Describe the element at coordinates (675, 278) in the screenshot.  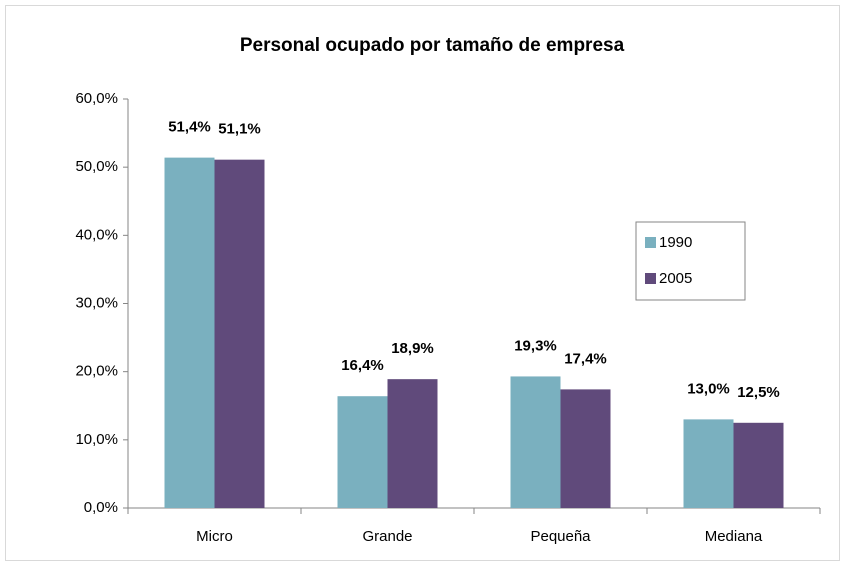
I see `legend-label: 2005` at that location.